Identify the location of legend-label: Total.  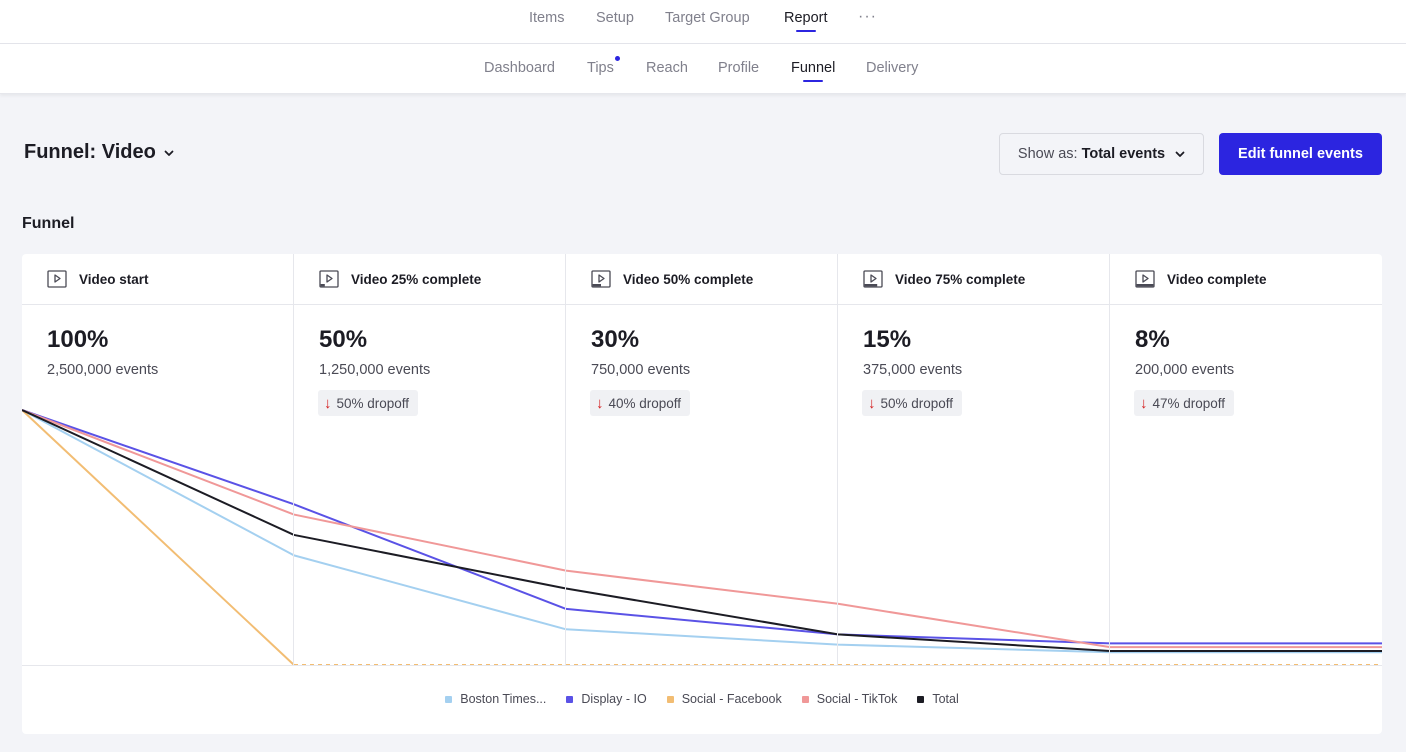
(945, 699).